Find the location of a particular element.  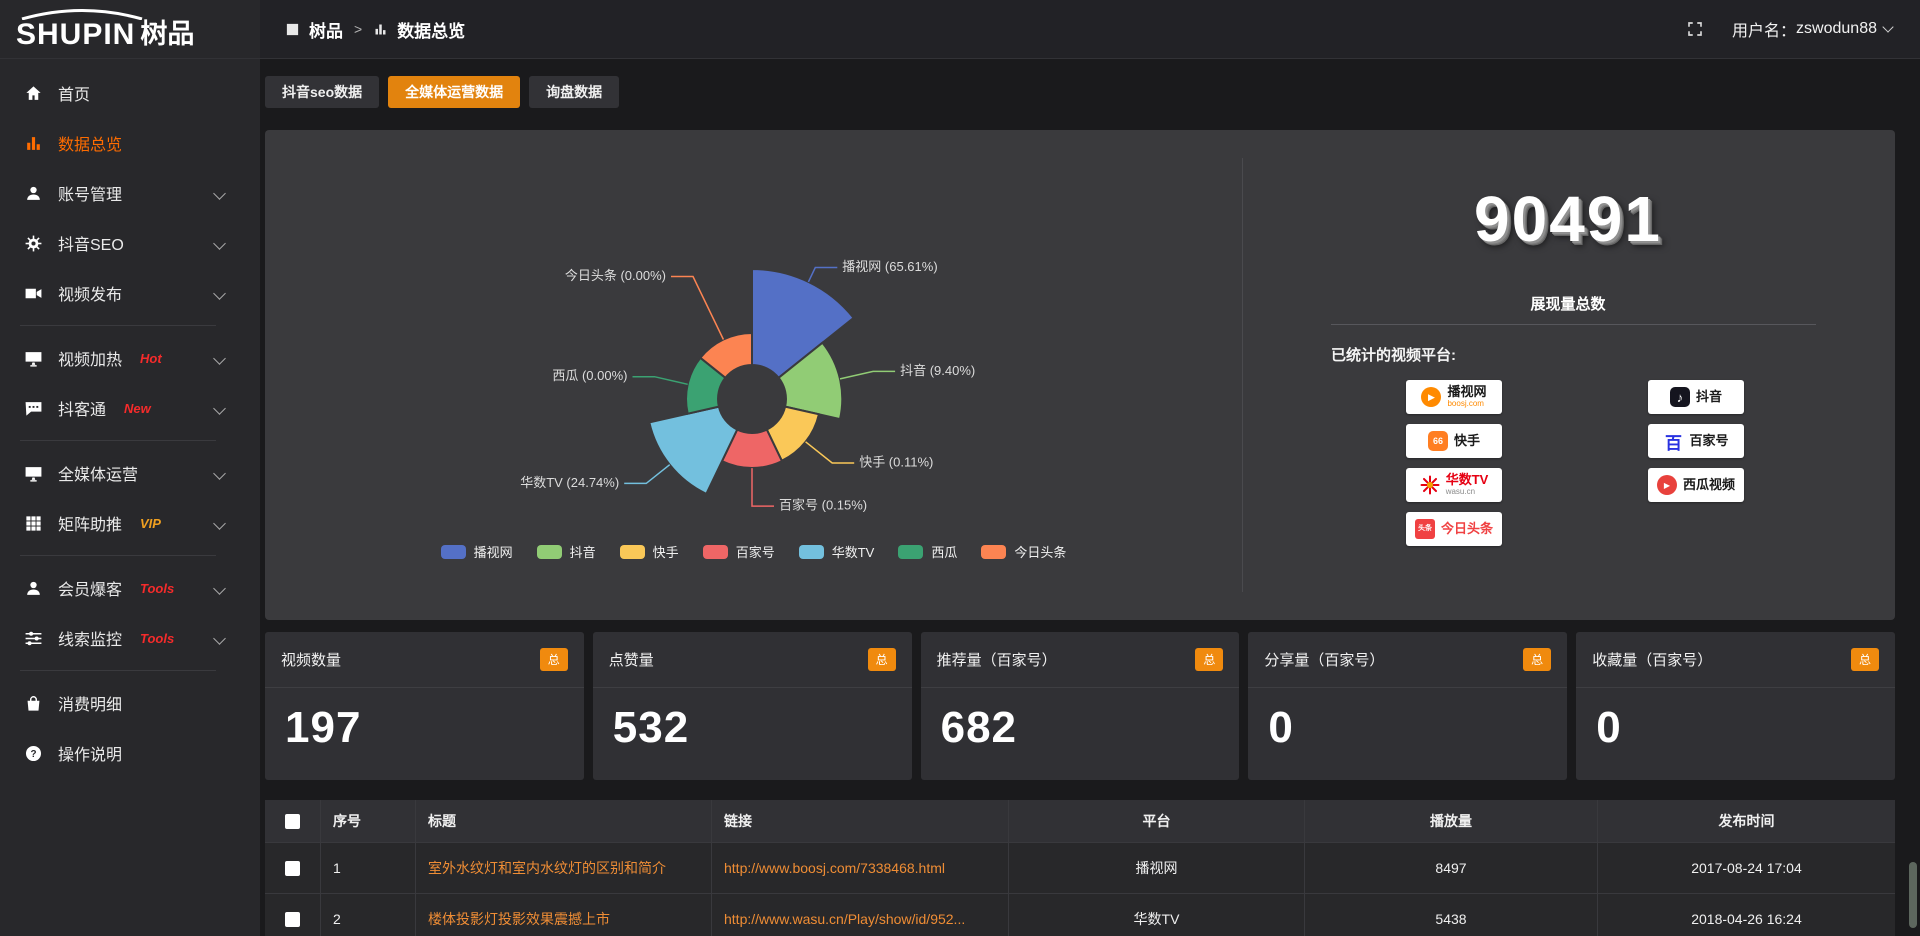

platform-badge-1: ♪ 抖音 is located at coordinates (1696, 397).